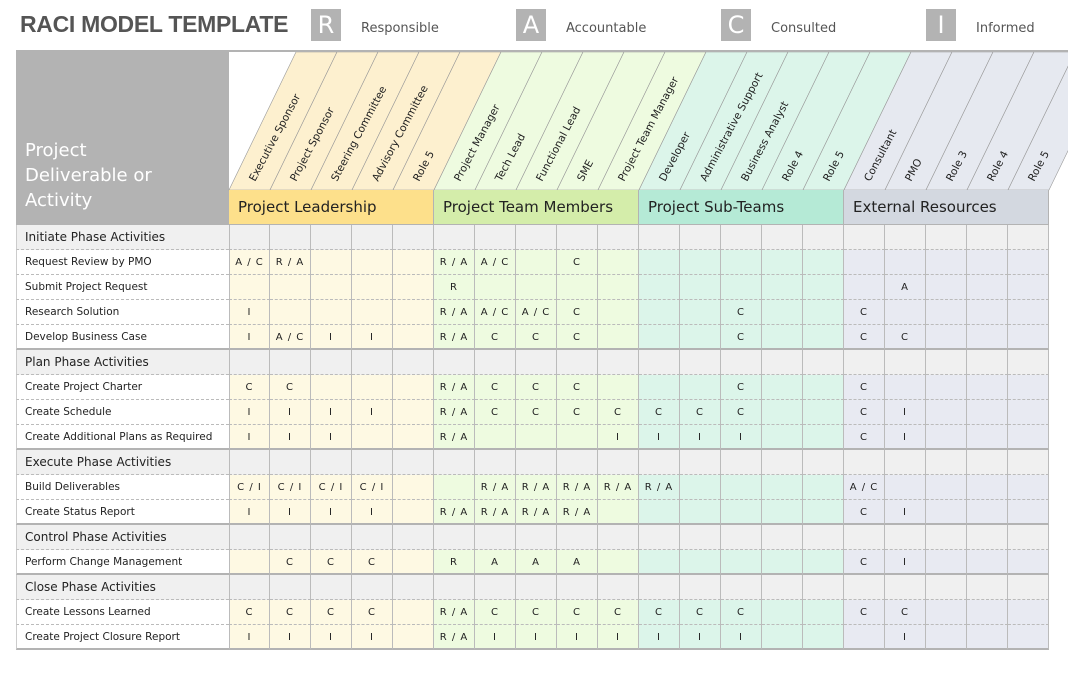  I want to click on raci-cell: A, so click(577, 562).